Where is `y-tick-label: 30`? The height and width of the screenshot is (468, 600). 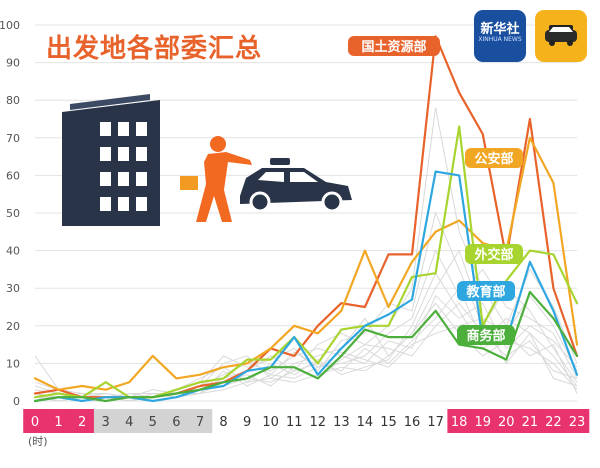
y-tick-label: 30 is located at coordinates (13, 288).